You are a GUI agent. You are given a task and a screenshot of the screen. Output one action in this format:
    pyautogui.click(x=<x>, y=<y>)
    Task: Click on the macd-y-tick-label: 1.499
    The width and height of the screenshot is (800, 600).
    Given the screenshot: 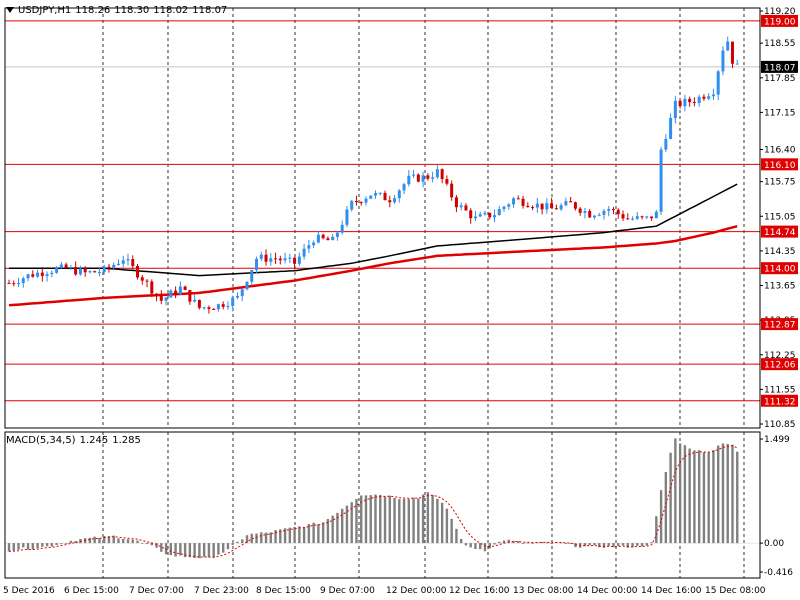 What is the action you would take?
    pyautogui.click(x=777, y=440)
    